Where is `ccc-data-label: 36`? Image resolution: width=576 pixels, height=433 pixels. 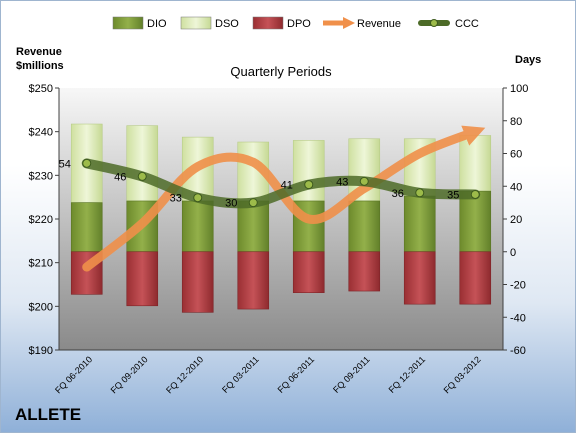 ccc-data-label: 36 is located at coordinates (398, 194).